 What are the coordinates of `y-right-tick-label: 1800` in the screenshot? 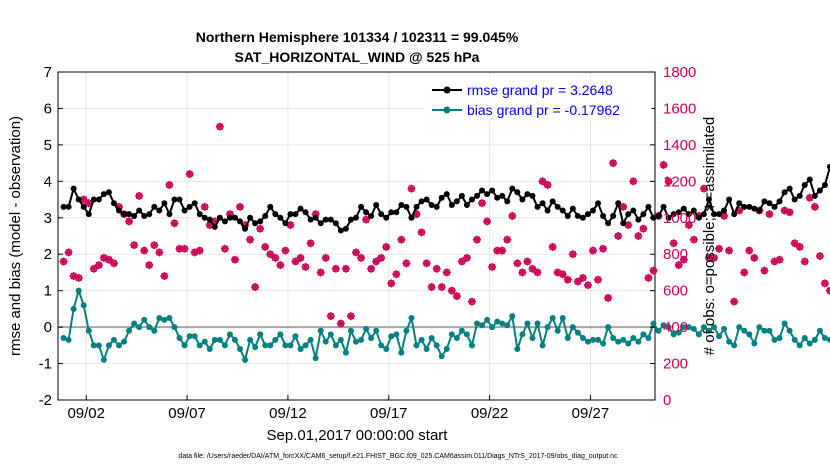 It's located at (679, 72).